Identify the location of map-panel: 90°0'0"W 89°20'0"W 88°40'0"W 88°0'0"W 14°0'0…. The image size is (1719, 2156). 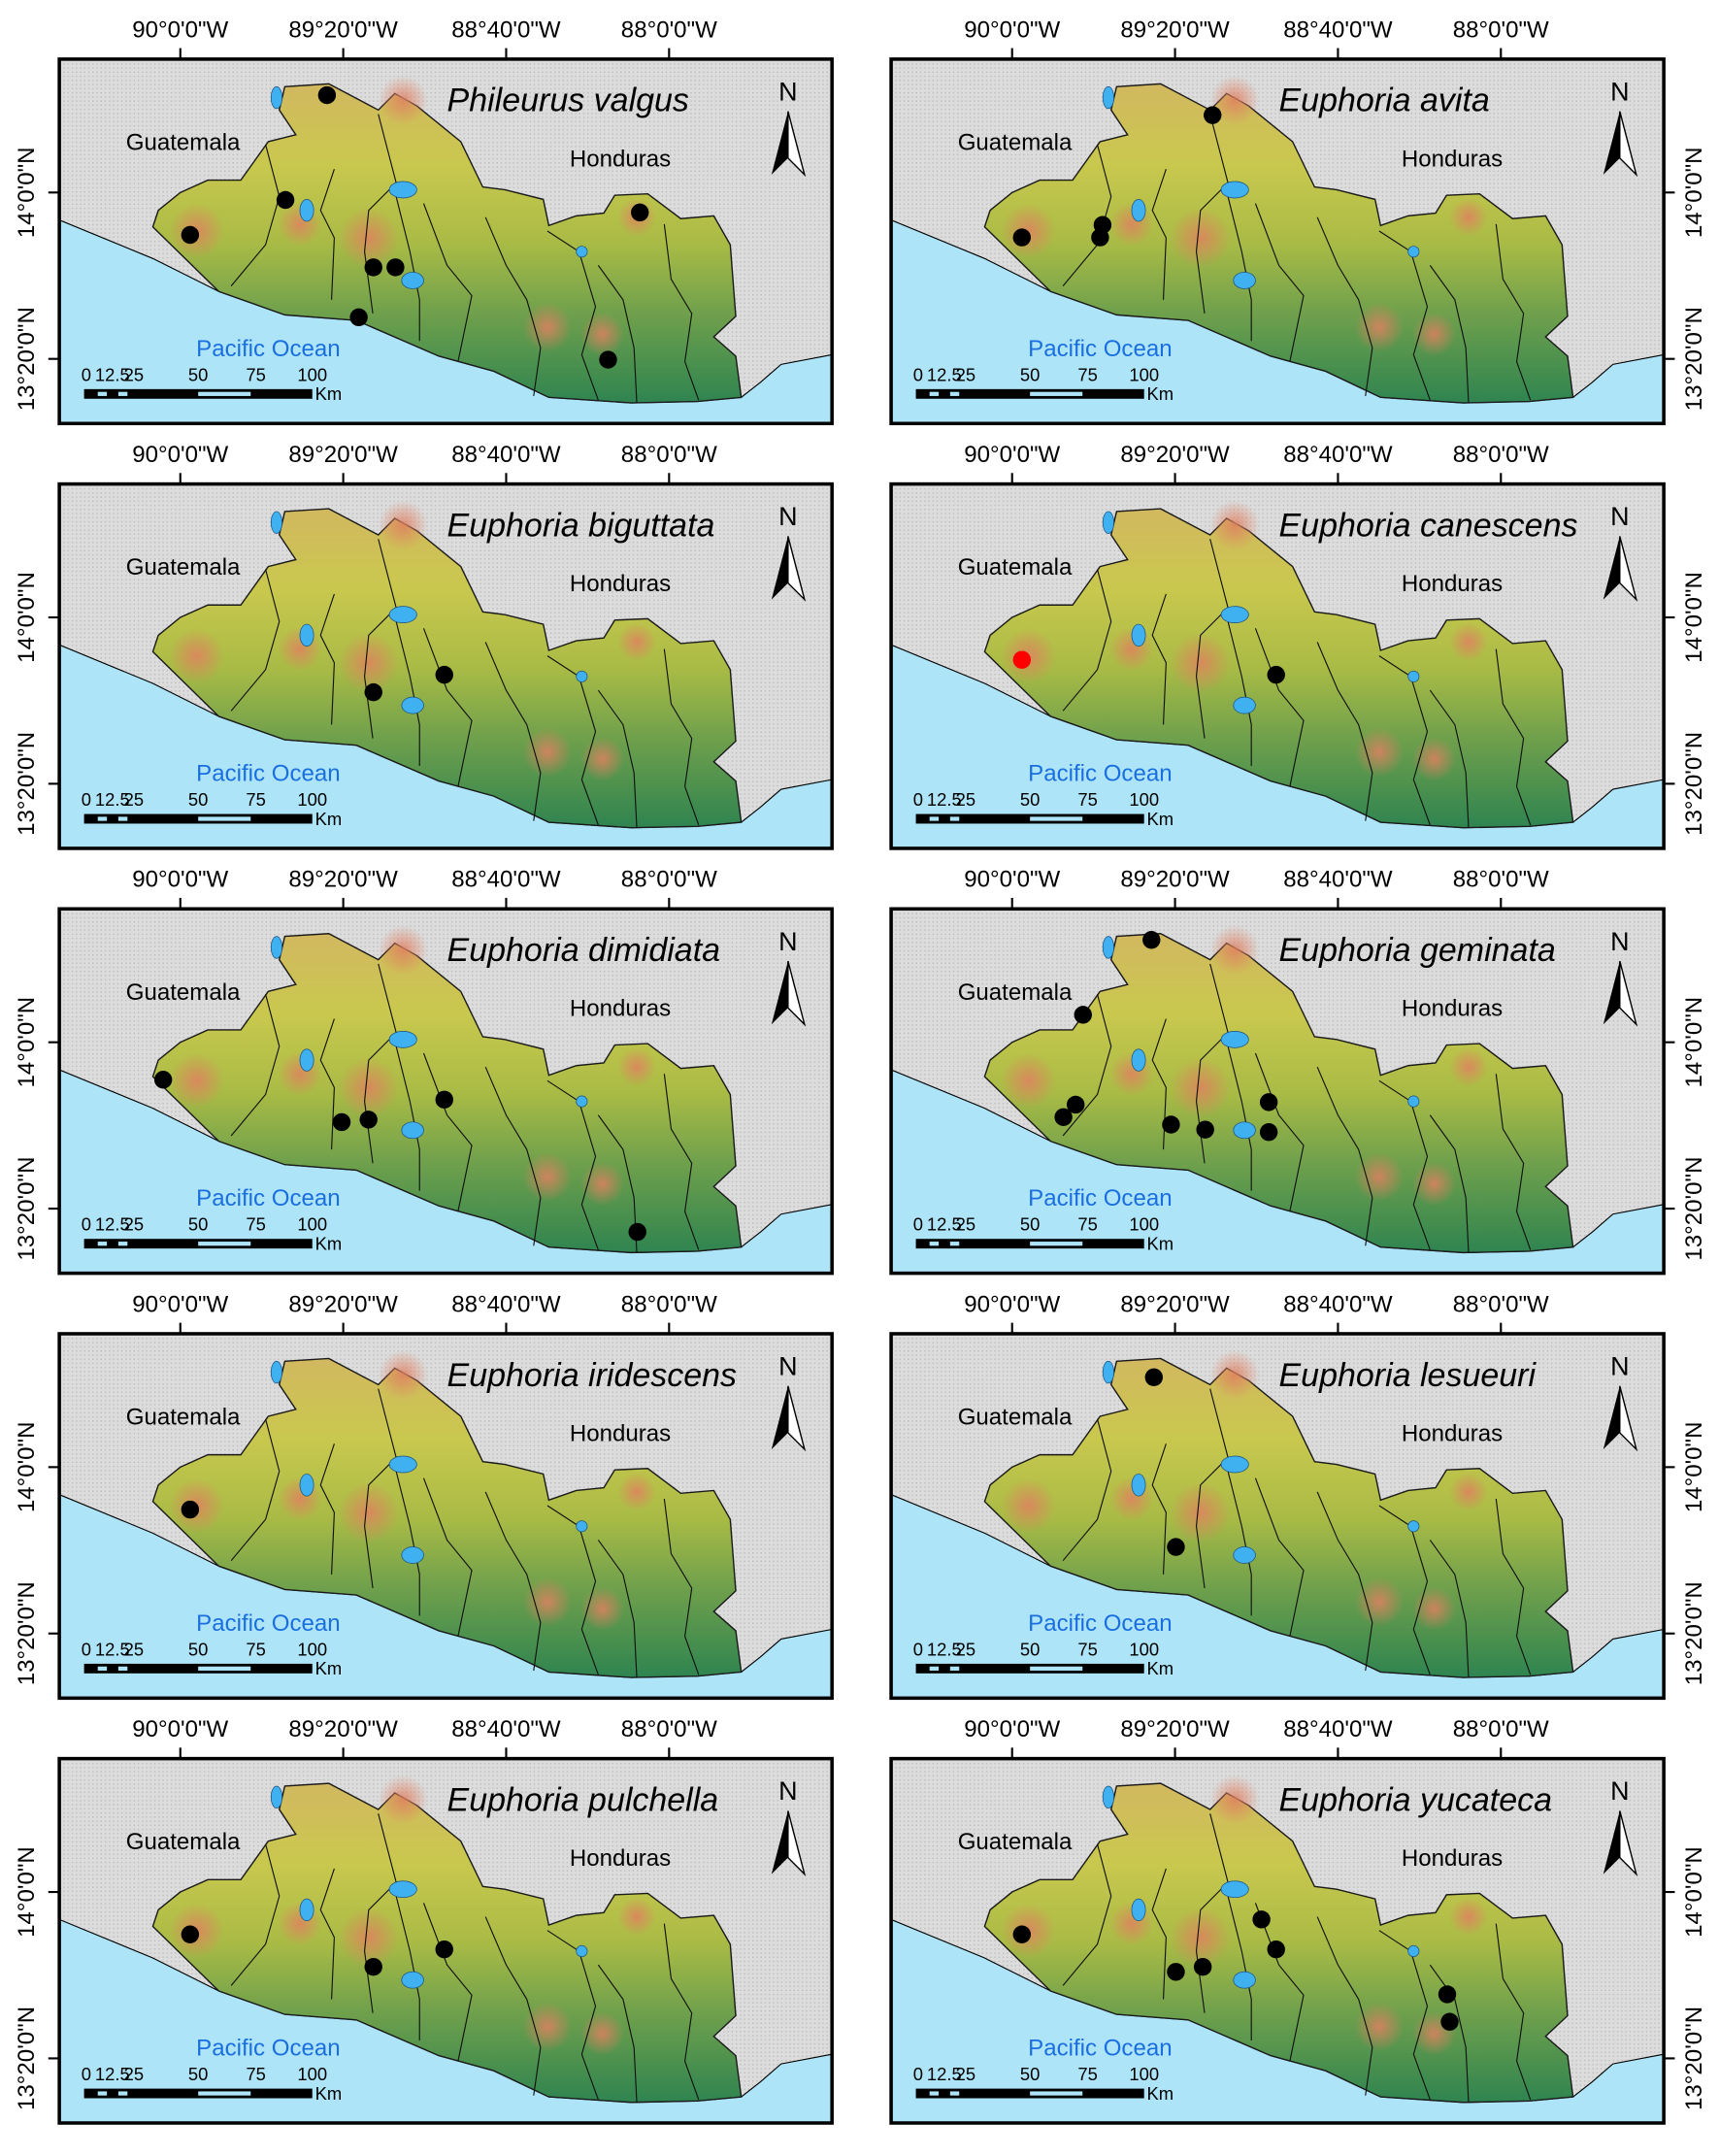
(424, 1496).